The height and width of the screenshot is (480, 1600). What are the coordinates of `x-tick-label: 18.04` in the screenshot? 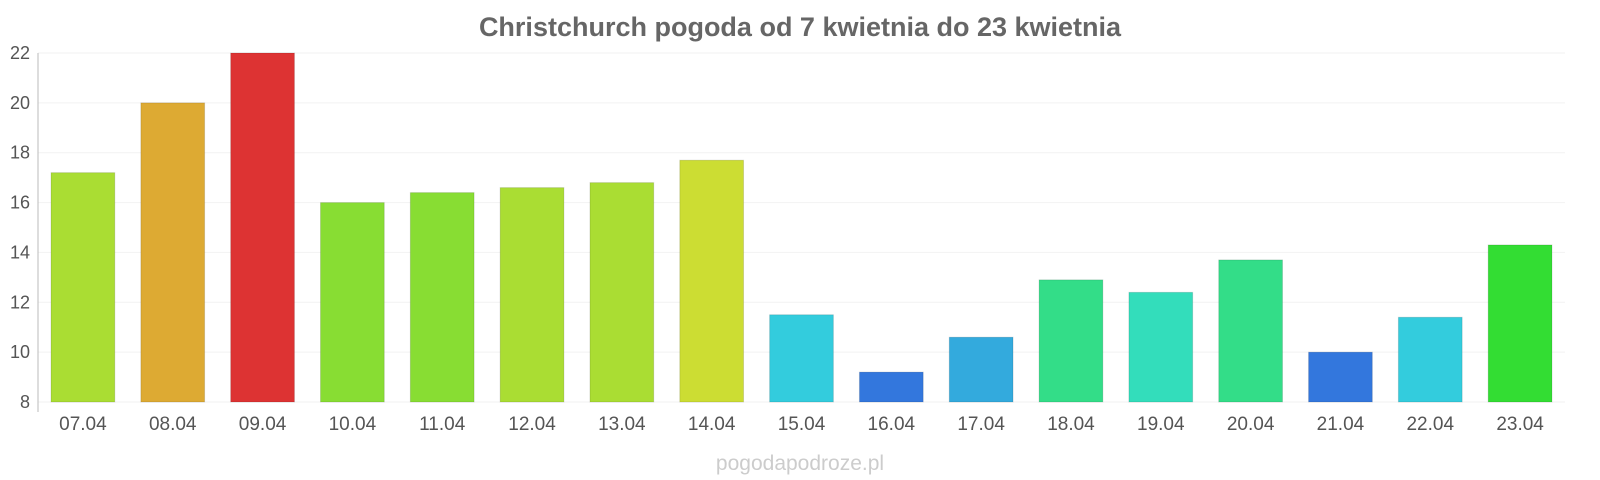 It's located at (1071, 424).